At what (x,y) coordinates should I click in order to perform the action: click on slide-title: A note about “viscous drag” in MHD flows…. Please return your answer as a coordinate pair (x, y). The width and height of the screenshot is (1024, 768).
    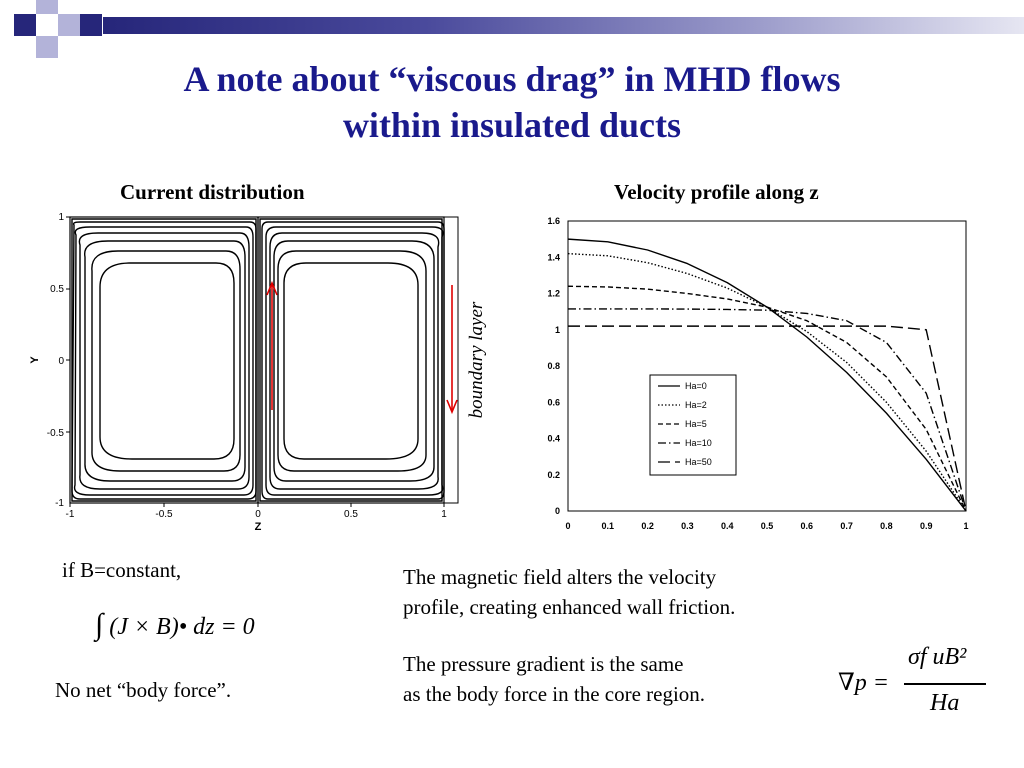
    Looking at the image, I should click on (512, 102).